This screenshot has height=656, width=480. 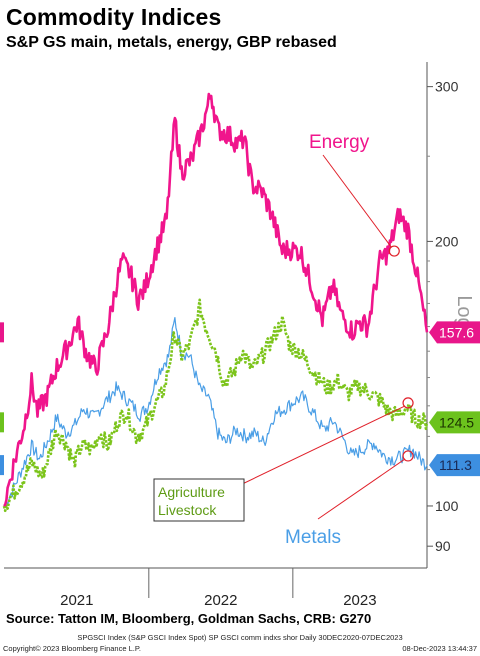 I want to click on y-tick-label-90: 90, so click(x=443, y=546).